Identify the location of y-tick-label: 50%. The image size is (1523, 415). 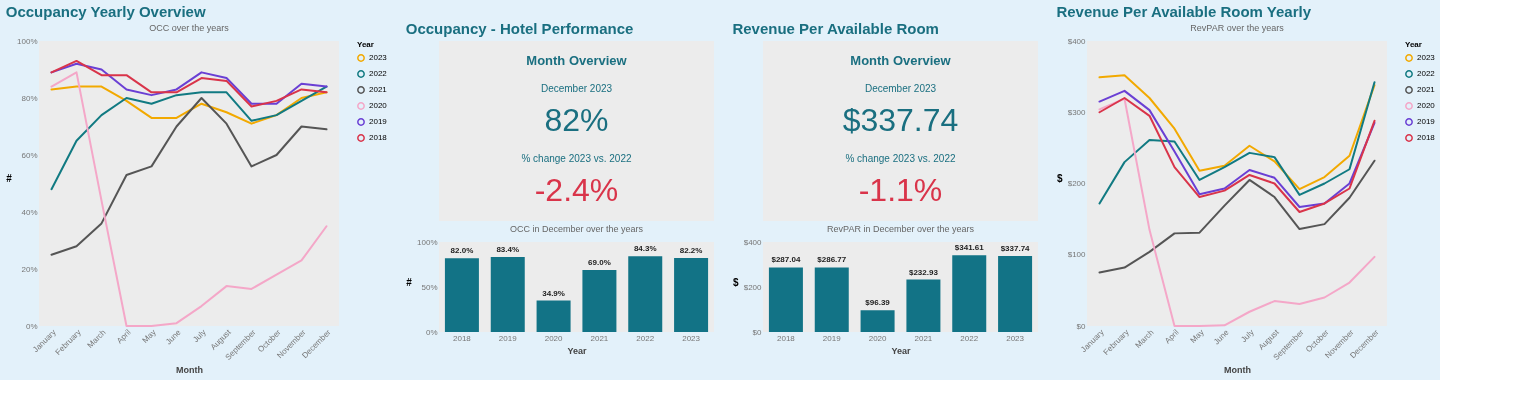
(429, 287).